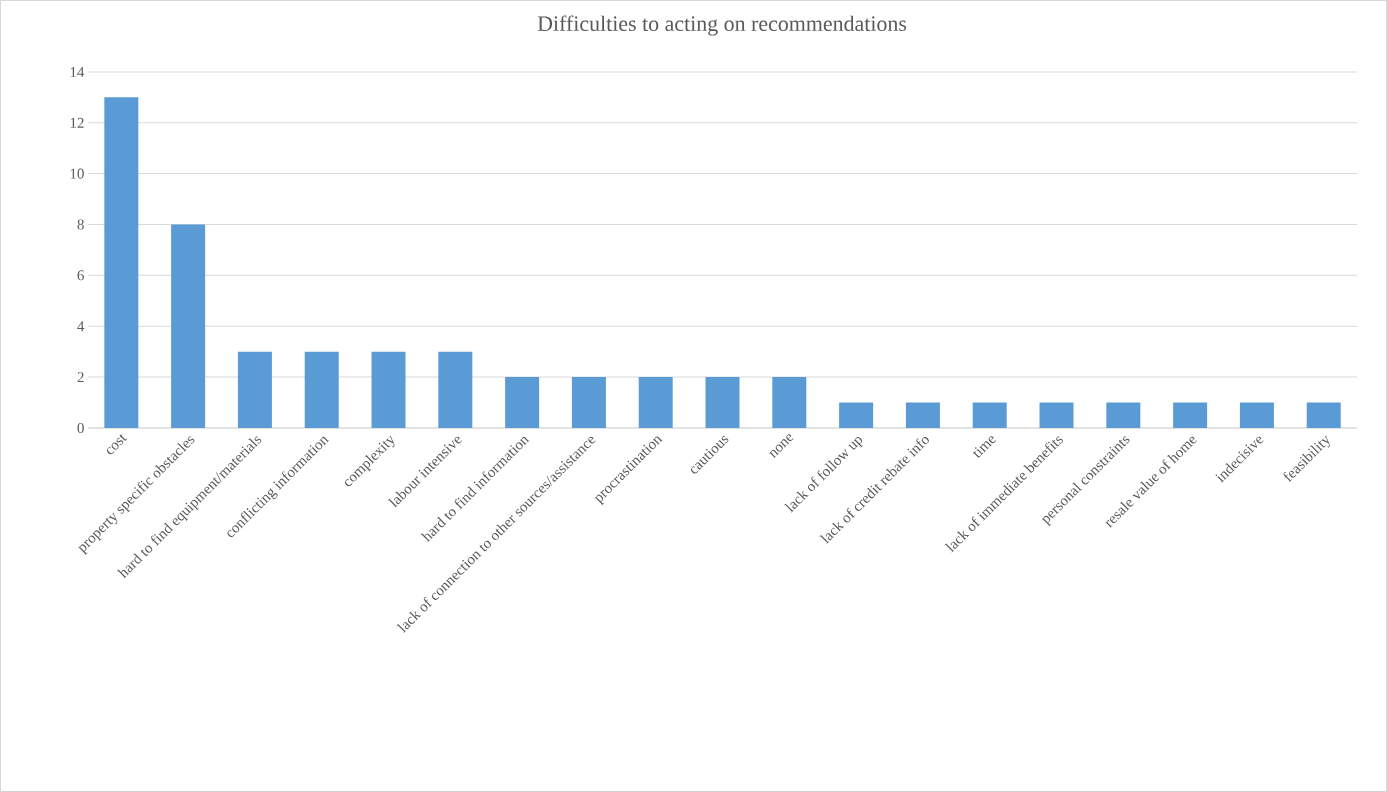  What do you see at coordinates (80, 428) in the screenshot?
I see `y-tick-label: 0` at bounding box center [80, 428].